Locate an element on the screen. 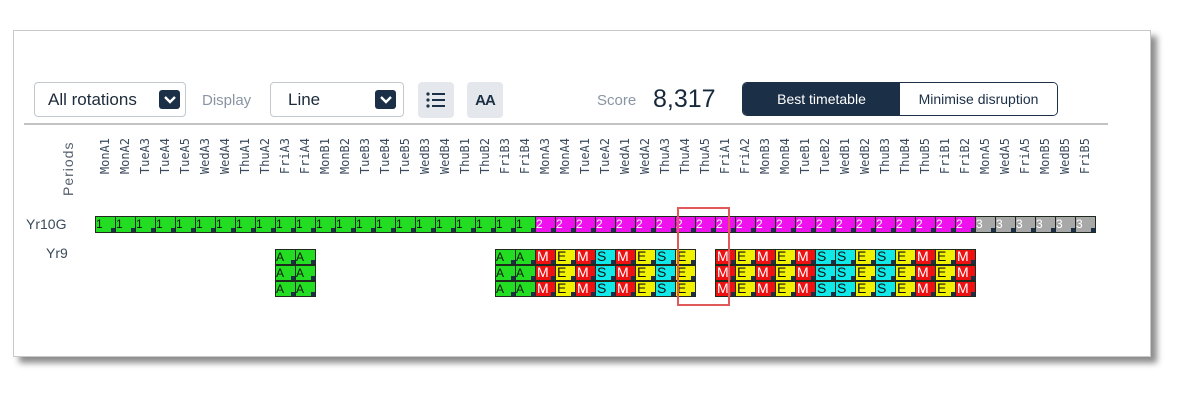  font-size-button: AA is located at coordinates (485, 100).